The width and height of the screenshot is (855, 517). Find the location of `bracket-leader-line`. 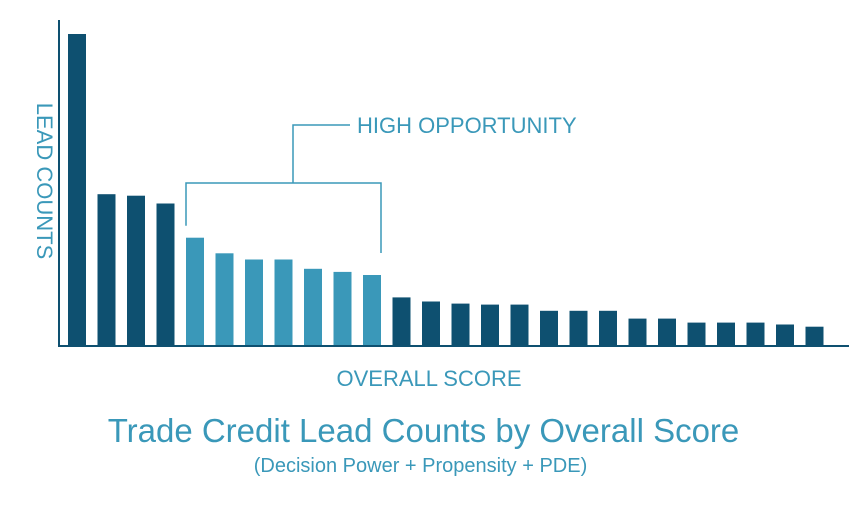

bracket-leader-line is located at coordinates (321, 153).